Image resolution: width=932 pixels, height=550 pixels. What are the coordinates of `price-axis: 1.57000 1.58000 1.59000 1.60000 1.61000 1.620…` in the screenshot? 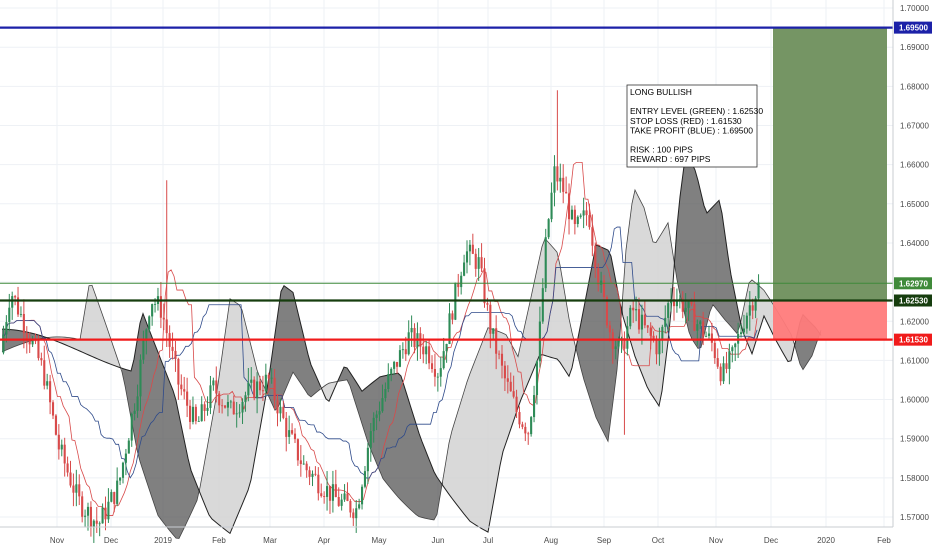 It's located at (912, 263).